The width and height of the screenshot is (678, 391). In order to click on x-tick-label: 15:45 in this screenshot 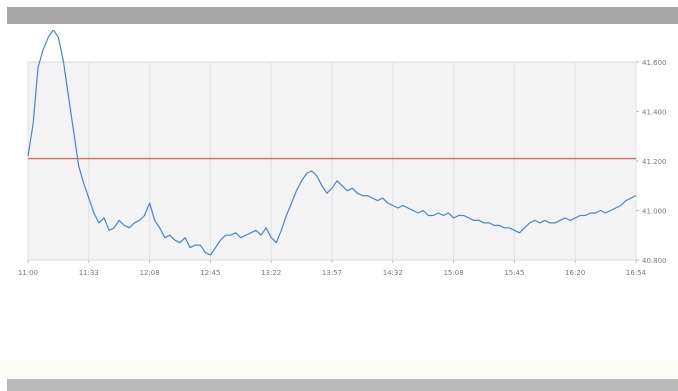, I will do `click(514, 273)`.